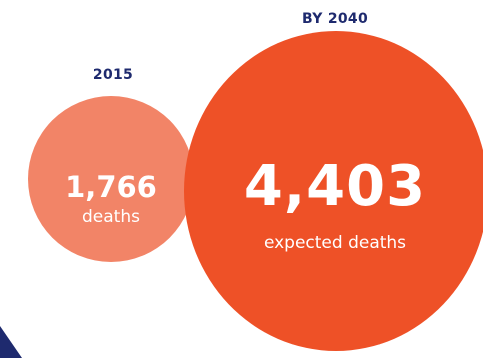 The image size is (483, 358). What do you see at coordinates (113, 75) in the screenshot?
I see `year-label-2015: 2015` at bounding box center [113, 75].